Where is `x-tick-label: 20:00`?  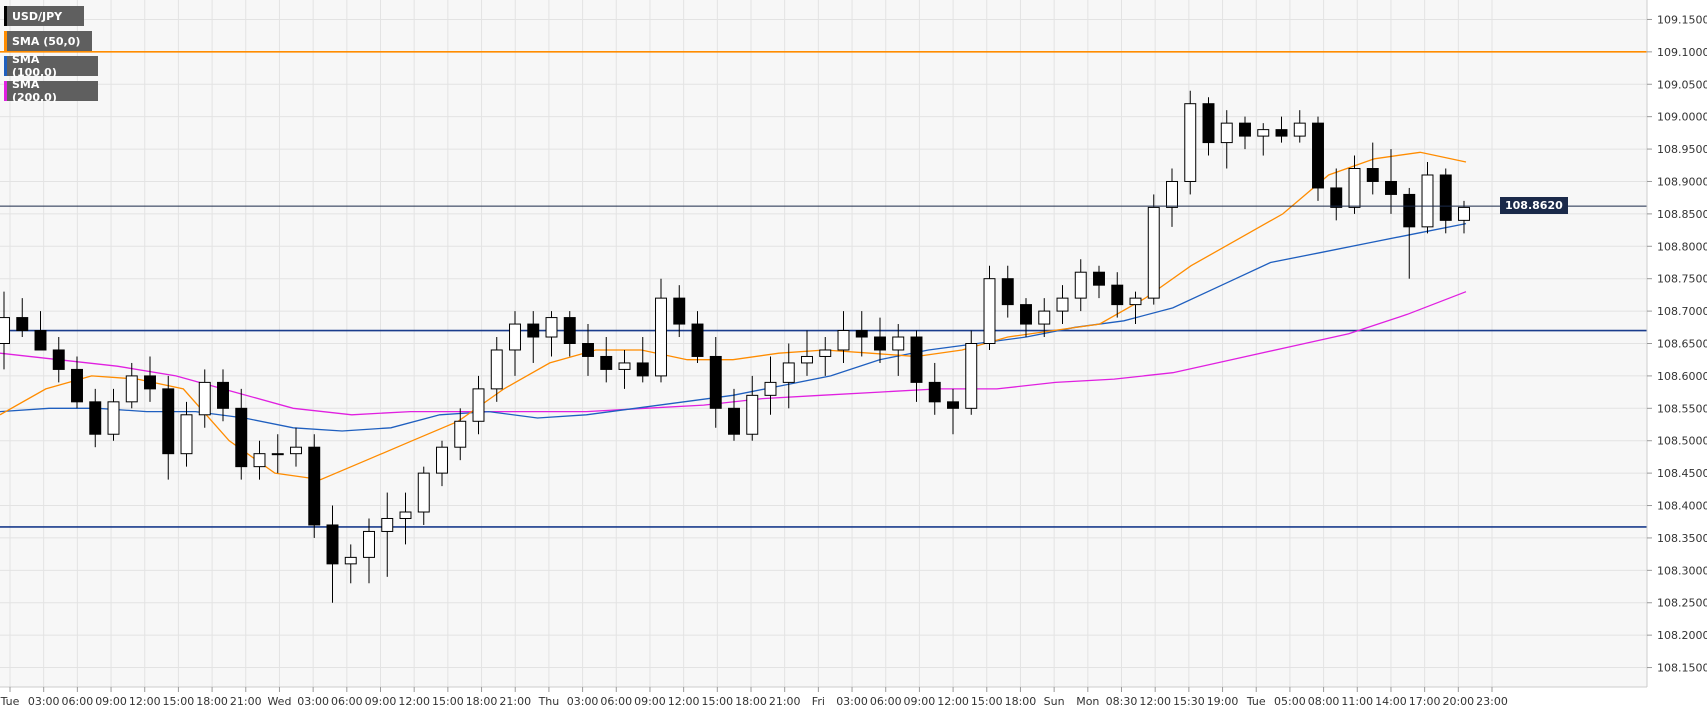
x-tick-label: 20:00 is located at coordinates (1458, 701).